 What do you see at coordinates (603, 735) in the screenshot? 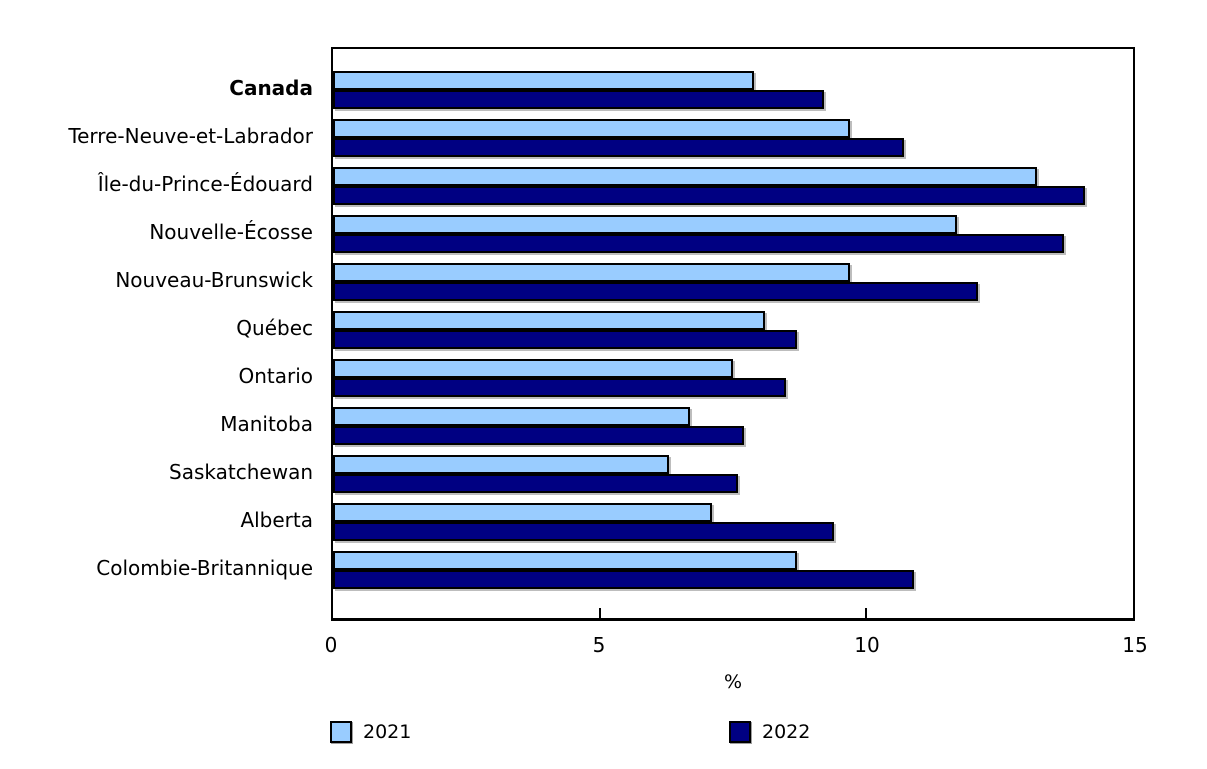
I see `legend: 2021 2022` at bounding box center [603, 735].